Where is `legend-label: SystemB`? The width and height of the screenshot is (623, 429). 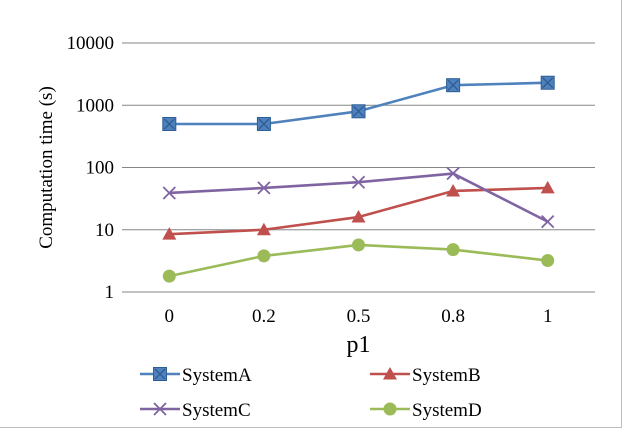 legend-label: SystemB is located at coordinates (446, 375).